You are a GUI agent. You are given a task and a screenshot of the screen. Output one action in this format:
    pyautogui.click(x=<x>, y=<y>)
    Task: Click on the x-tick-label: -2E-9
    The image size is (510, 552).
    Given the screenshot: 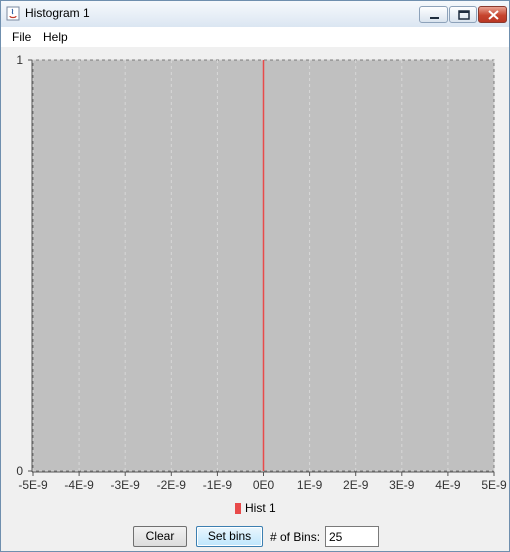 What is the action you would take?
    pyautogui.click(x=172, y=485)
    